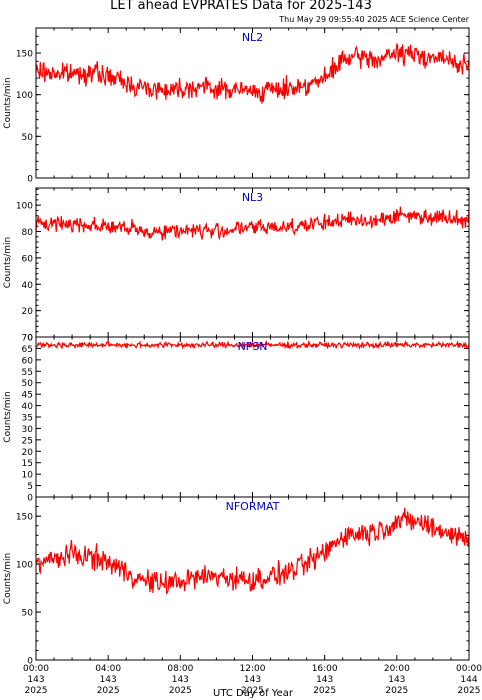 This screenshot has height=700, width=482. I want to click on y-tick-label-nformat: 100, so click(24, 566).